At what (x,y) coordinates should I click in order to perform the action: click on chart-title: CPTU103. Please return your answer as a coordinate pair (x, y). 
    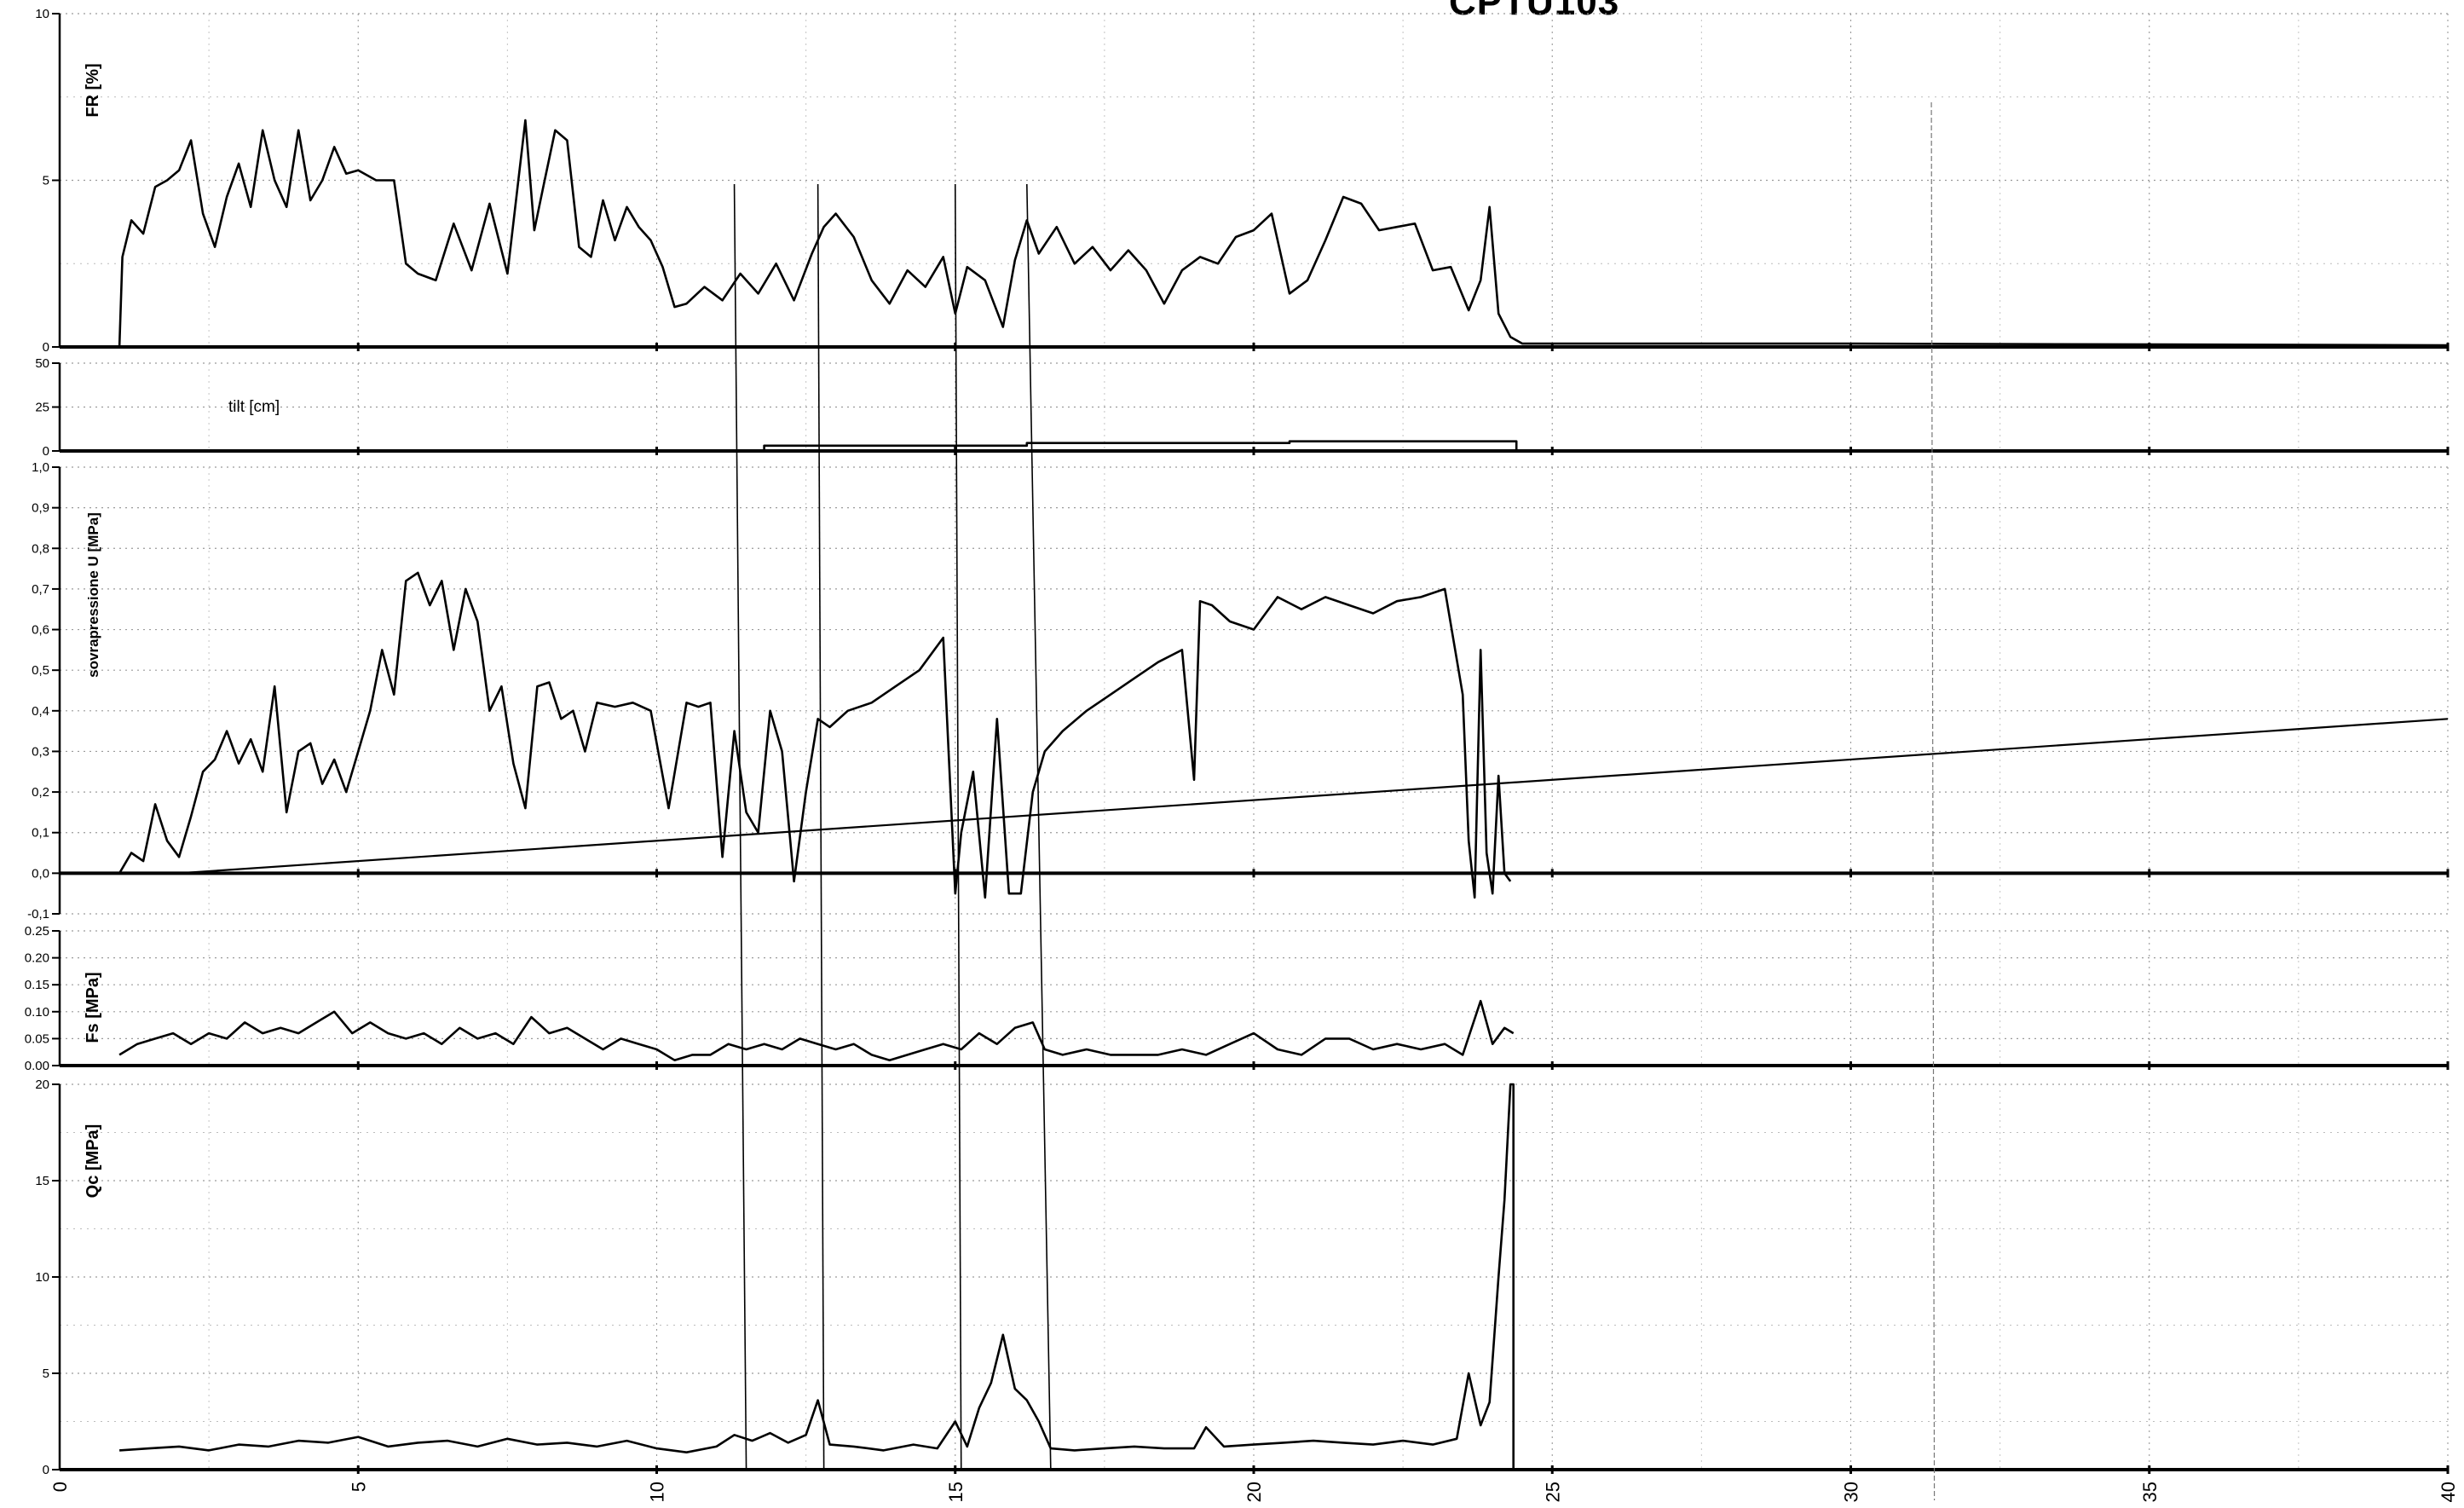
    Looking at the image, I should click on (1534, 11).